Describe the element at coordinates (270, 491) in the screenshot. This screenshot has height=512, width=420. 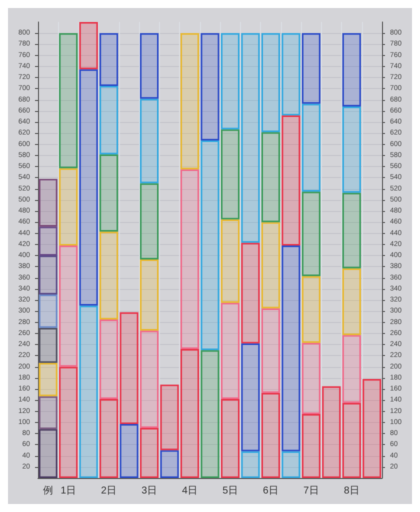
I see `x-tick-label: 6日` at that location.